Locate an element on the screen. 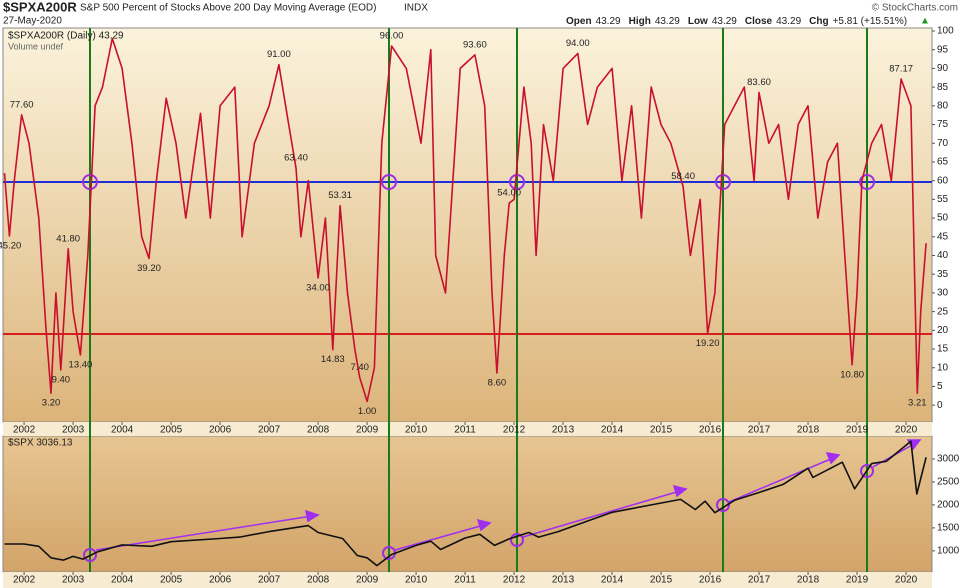  data-label: 83.60 is located at coordinates (759, 82).